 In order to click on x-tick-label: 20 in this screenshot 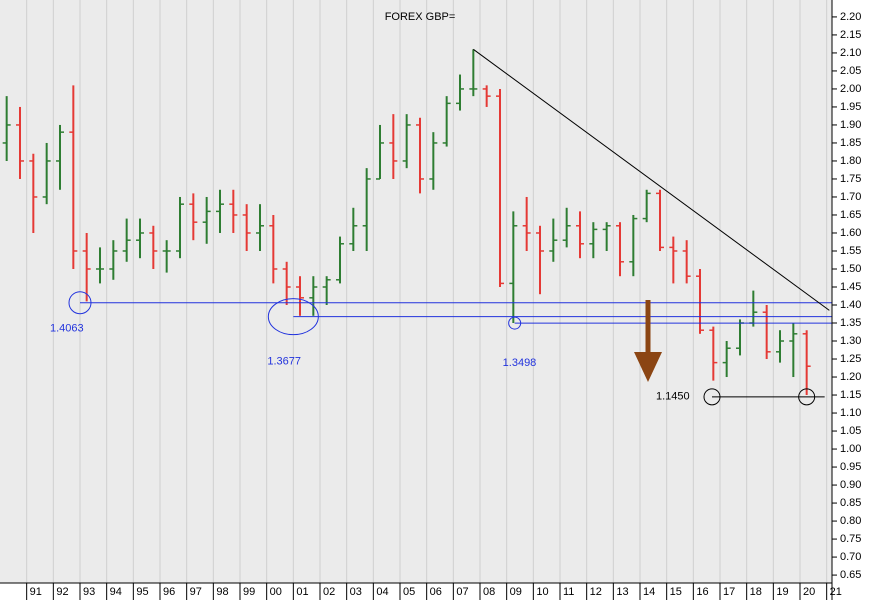, I will do `click(809, 592)`.